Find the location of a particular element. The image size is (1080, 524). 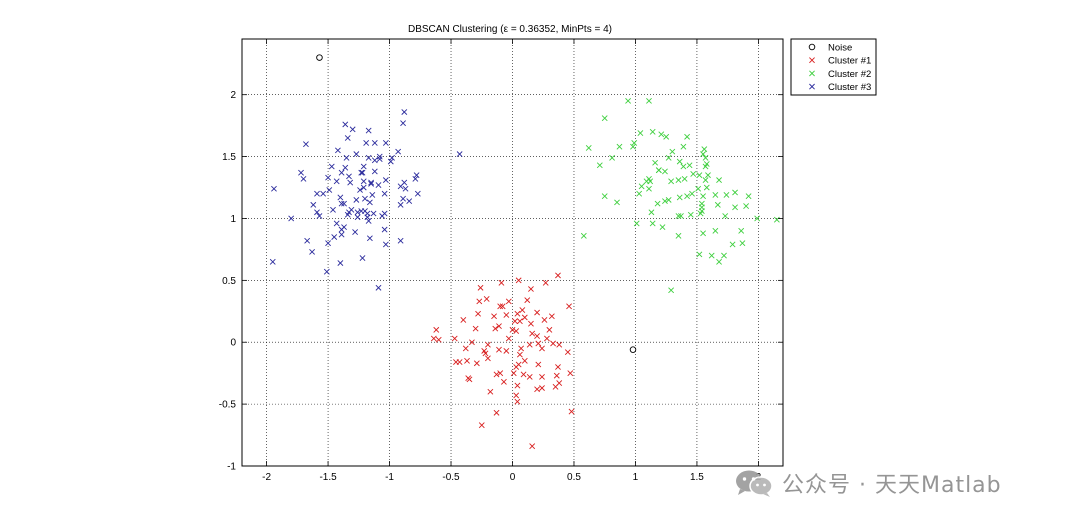

y-tick-label: 0.5 is located at coordinates (229, 281).